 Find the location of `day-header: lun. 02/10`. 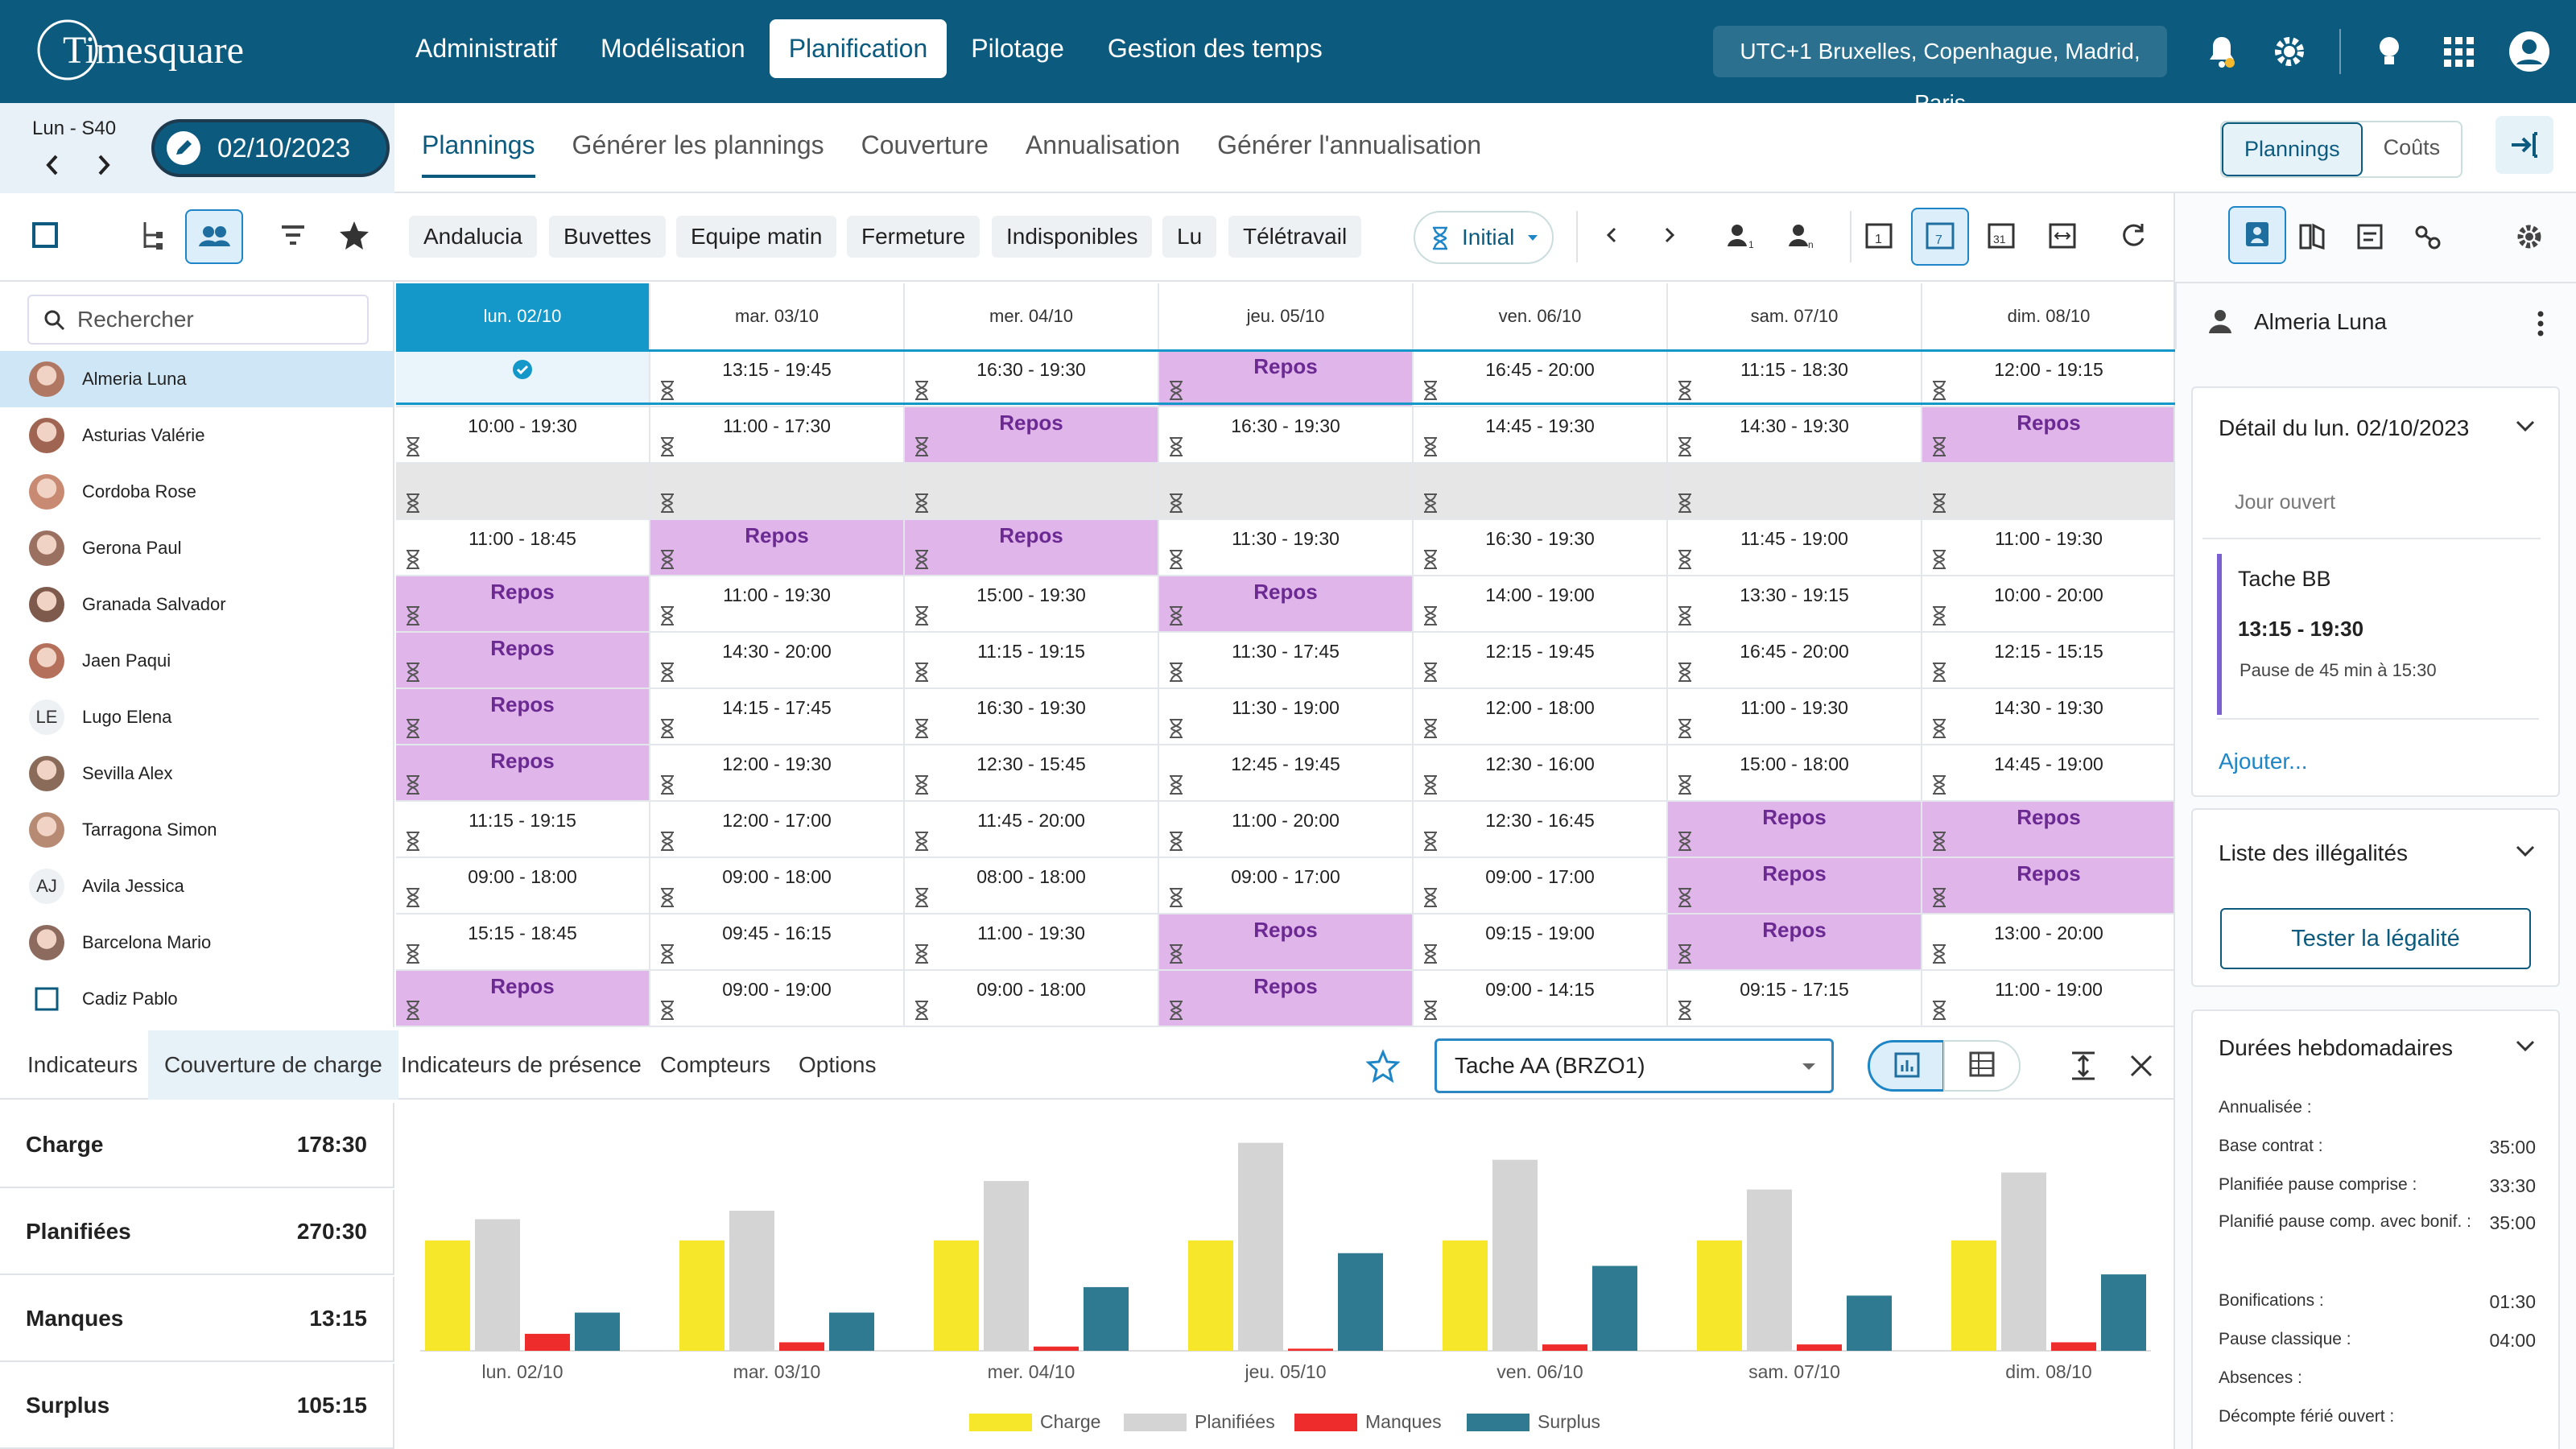

day-header: lun. 02/10 is located at coordinates (523, 316).